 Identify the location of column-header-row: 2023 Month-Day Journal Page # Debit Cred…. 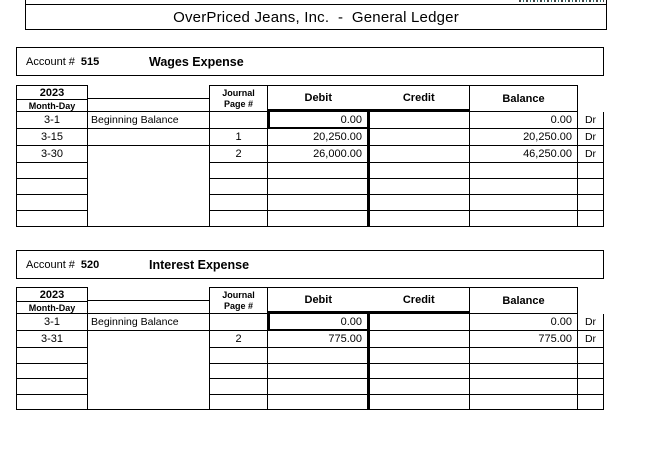
(310, 300).